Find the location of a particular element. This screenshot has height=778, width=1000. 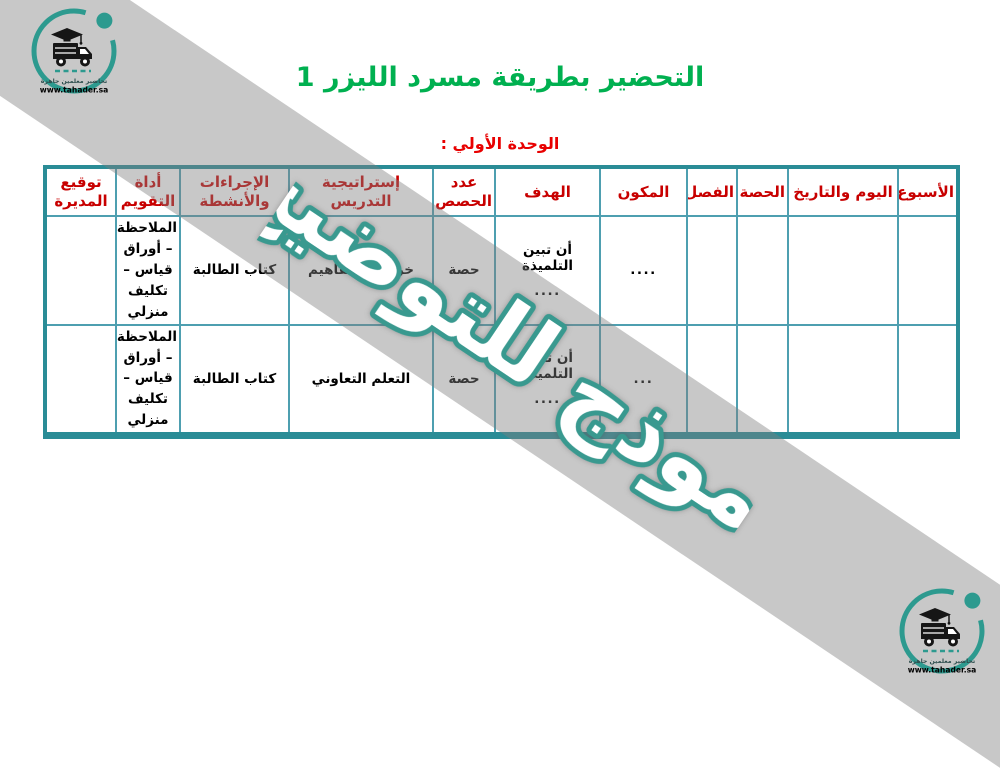

col-header-period: الحصة is located at coordinates (762, 191).